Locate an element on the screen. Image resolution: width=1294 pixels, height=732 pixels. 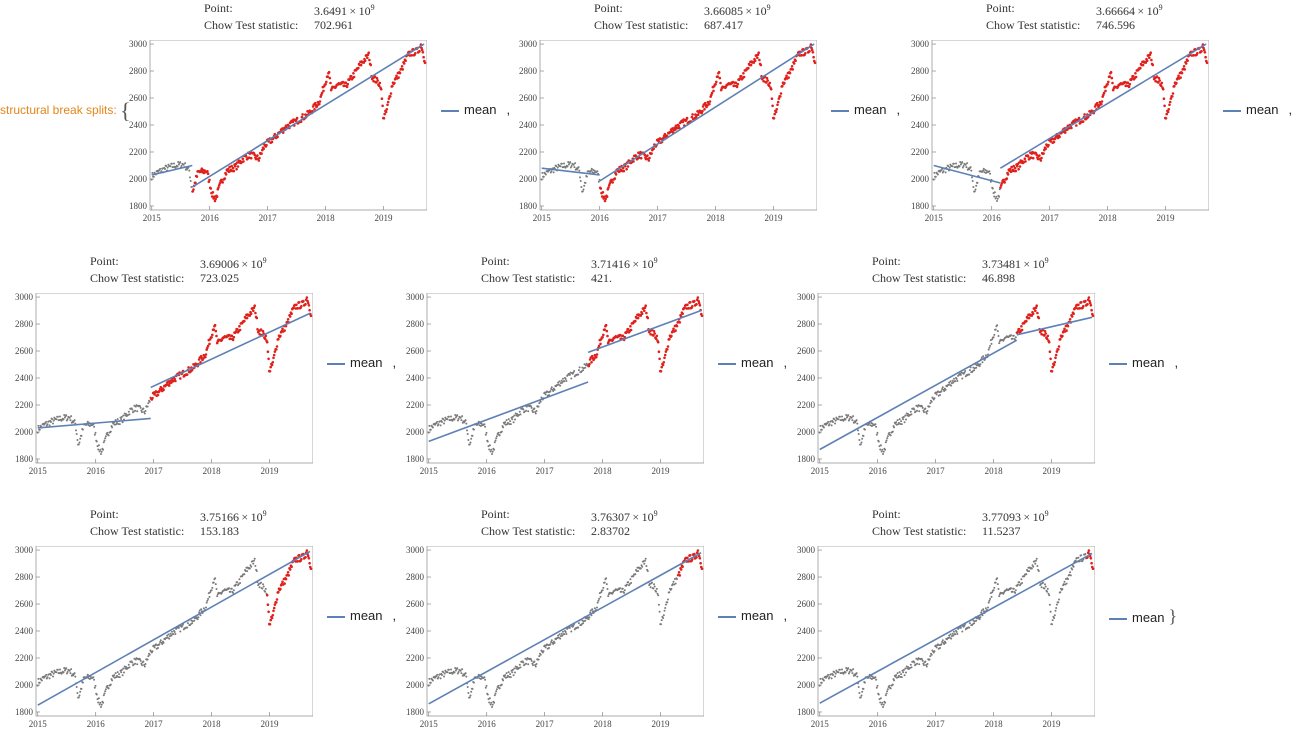
chow-value: 723.025 is located at coordinates (219, 278).